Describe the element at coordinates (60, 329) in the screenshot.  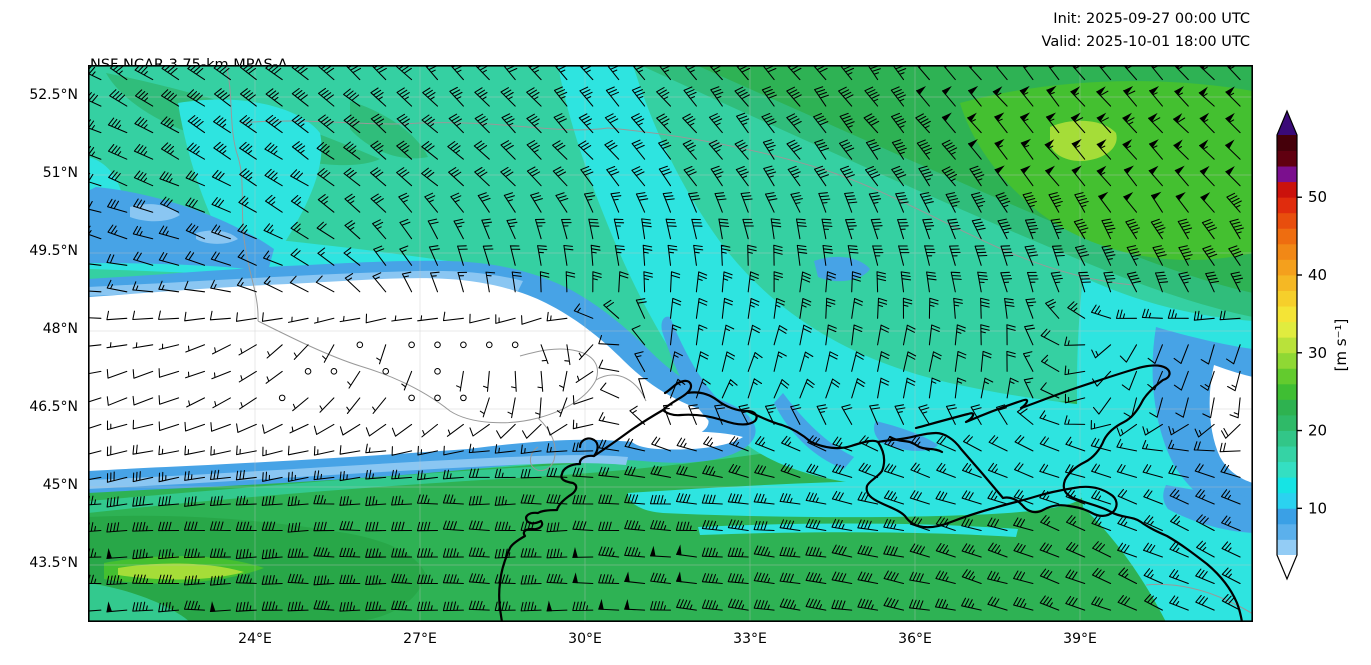
I see `lat-tick-label: 48°N` at that location.